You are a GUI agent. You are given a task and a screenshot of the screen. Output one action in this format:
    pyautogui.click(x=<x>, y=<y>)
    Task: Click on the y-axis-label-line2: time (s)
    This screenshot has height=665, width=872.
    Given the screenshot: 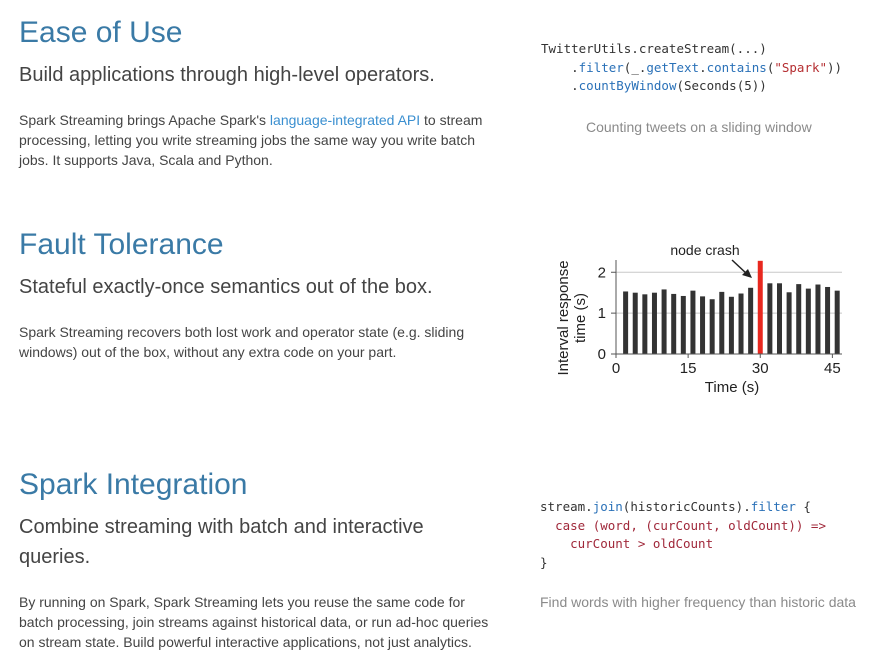 What is the action you would take?
    pyautogui.click(x=580, y=318)
    